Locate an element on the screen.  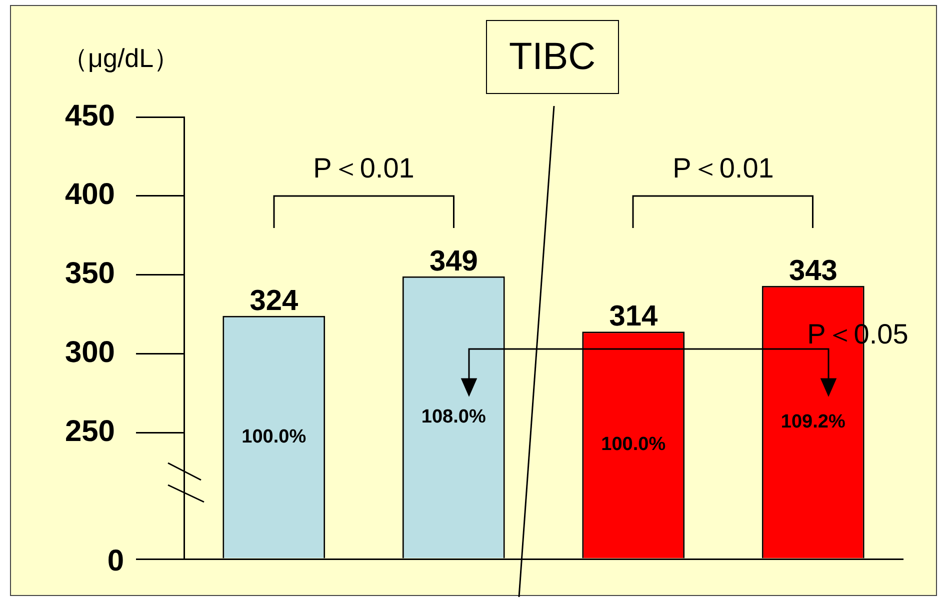
y-tick-label: 250 is located at coordinates (89, 431).